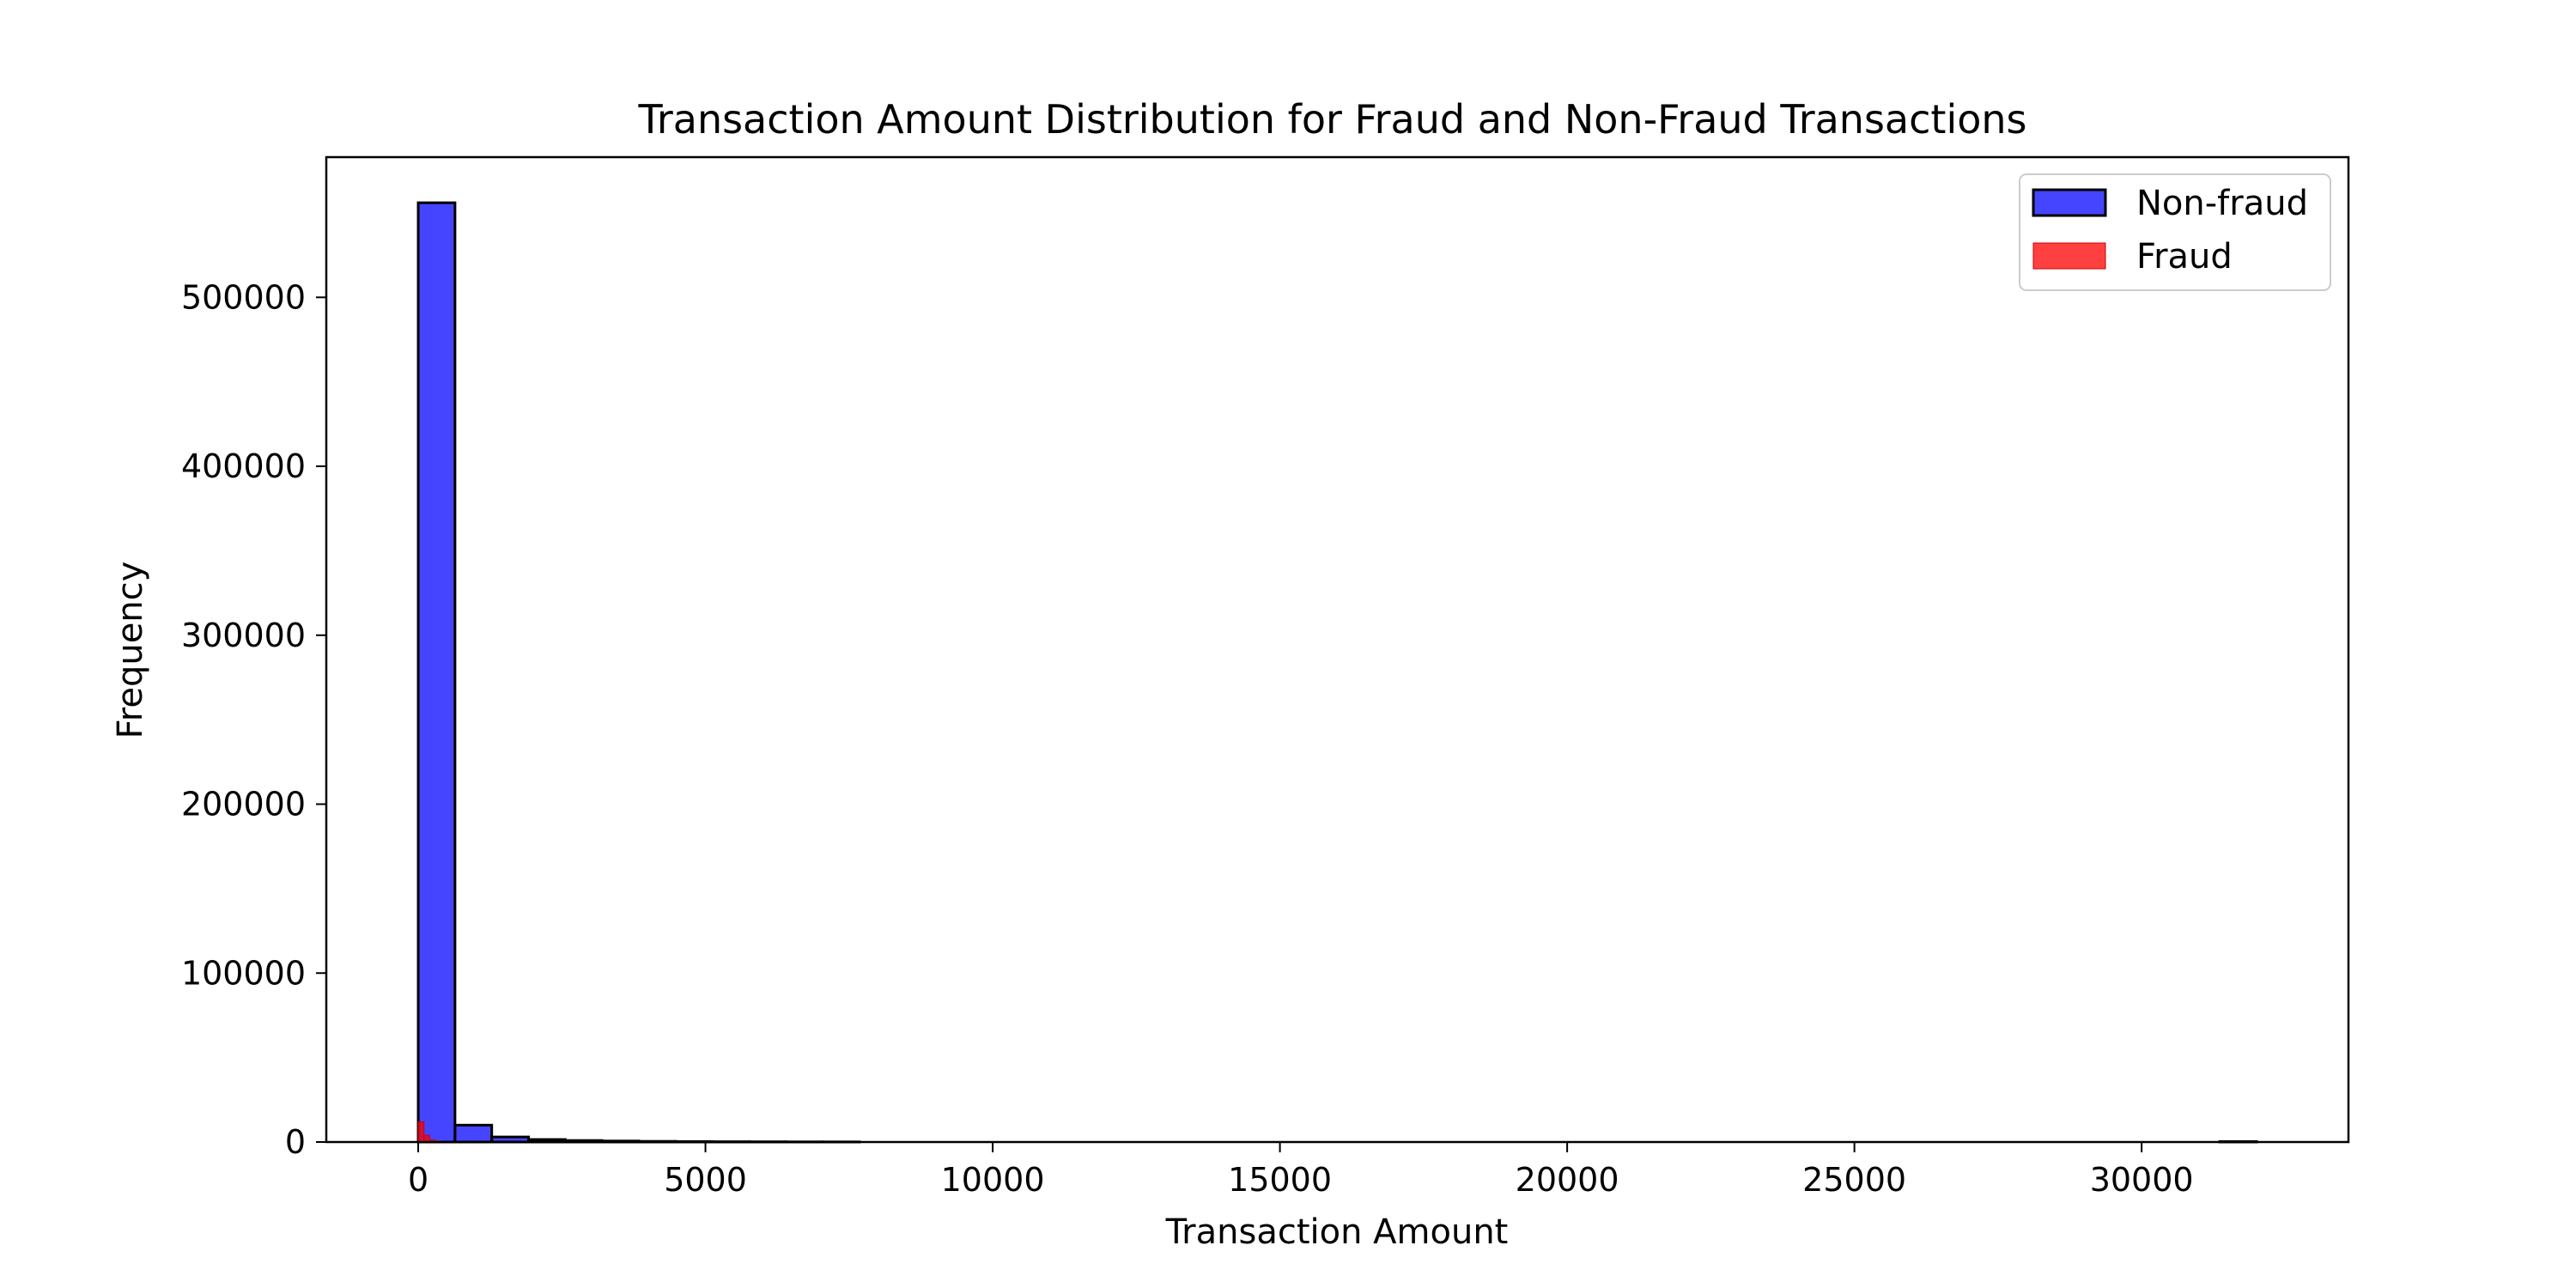 Image resolution: width=2576 pixels, height=1288 pixels. Describe the element at coordinates (1280, 1180) in the screenshot. I see `x-tick-label: 15000` at that location.